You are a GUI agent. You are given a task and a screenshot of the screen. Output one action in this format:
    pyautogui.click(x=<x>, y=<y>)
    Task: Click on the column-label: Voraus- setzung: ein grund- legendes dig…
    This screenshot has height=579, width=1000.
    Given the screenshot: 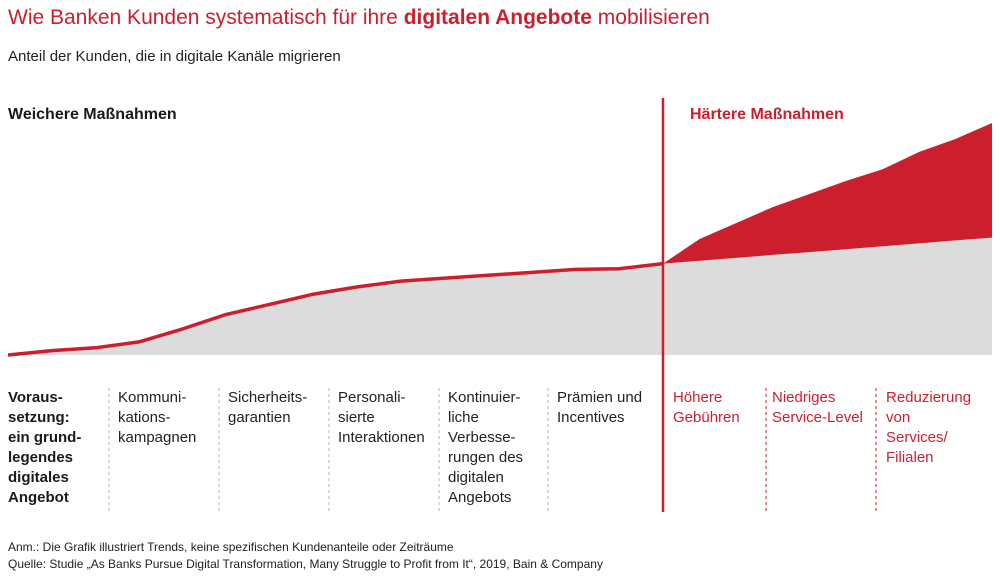 What is the action you would take?
    pyautogui.click(x=45, y=447)
    